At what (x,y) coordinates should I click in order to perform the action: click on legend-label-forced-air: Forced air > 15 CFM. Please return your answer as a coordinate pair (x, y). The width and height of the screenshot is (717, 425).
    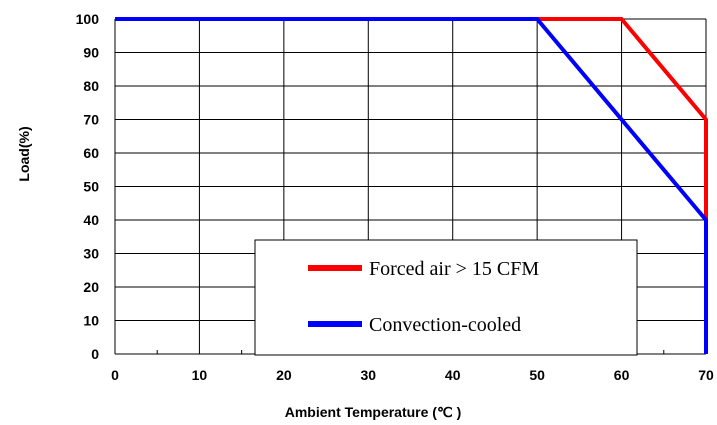
    Looking at the image, I should click on (454, 269).